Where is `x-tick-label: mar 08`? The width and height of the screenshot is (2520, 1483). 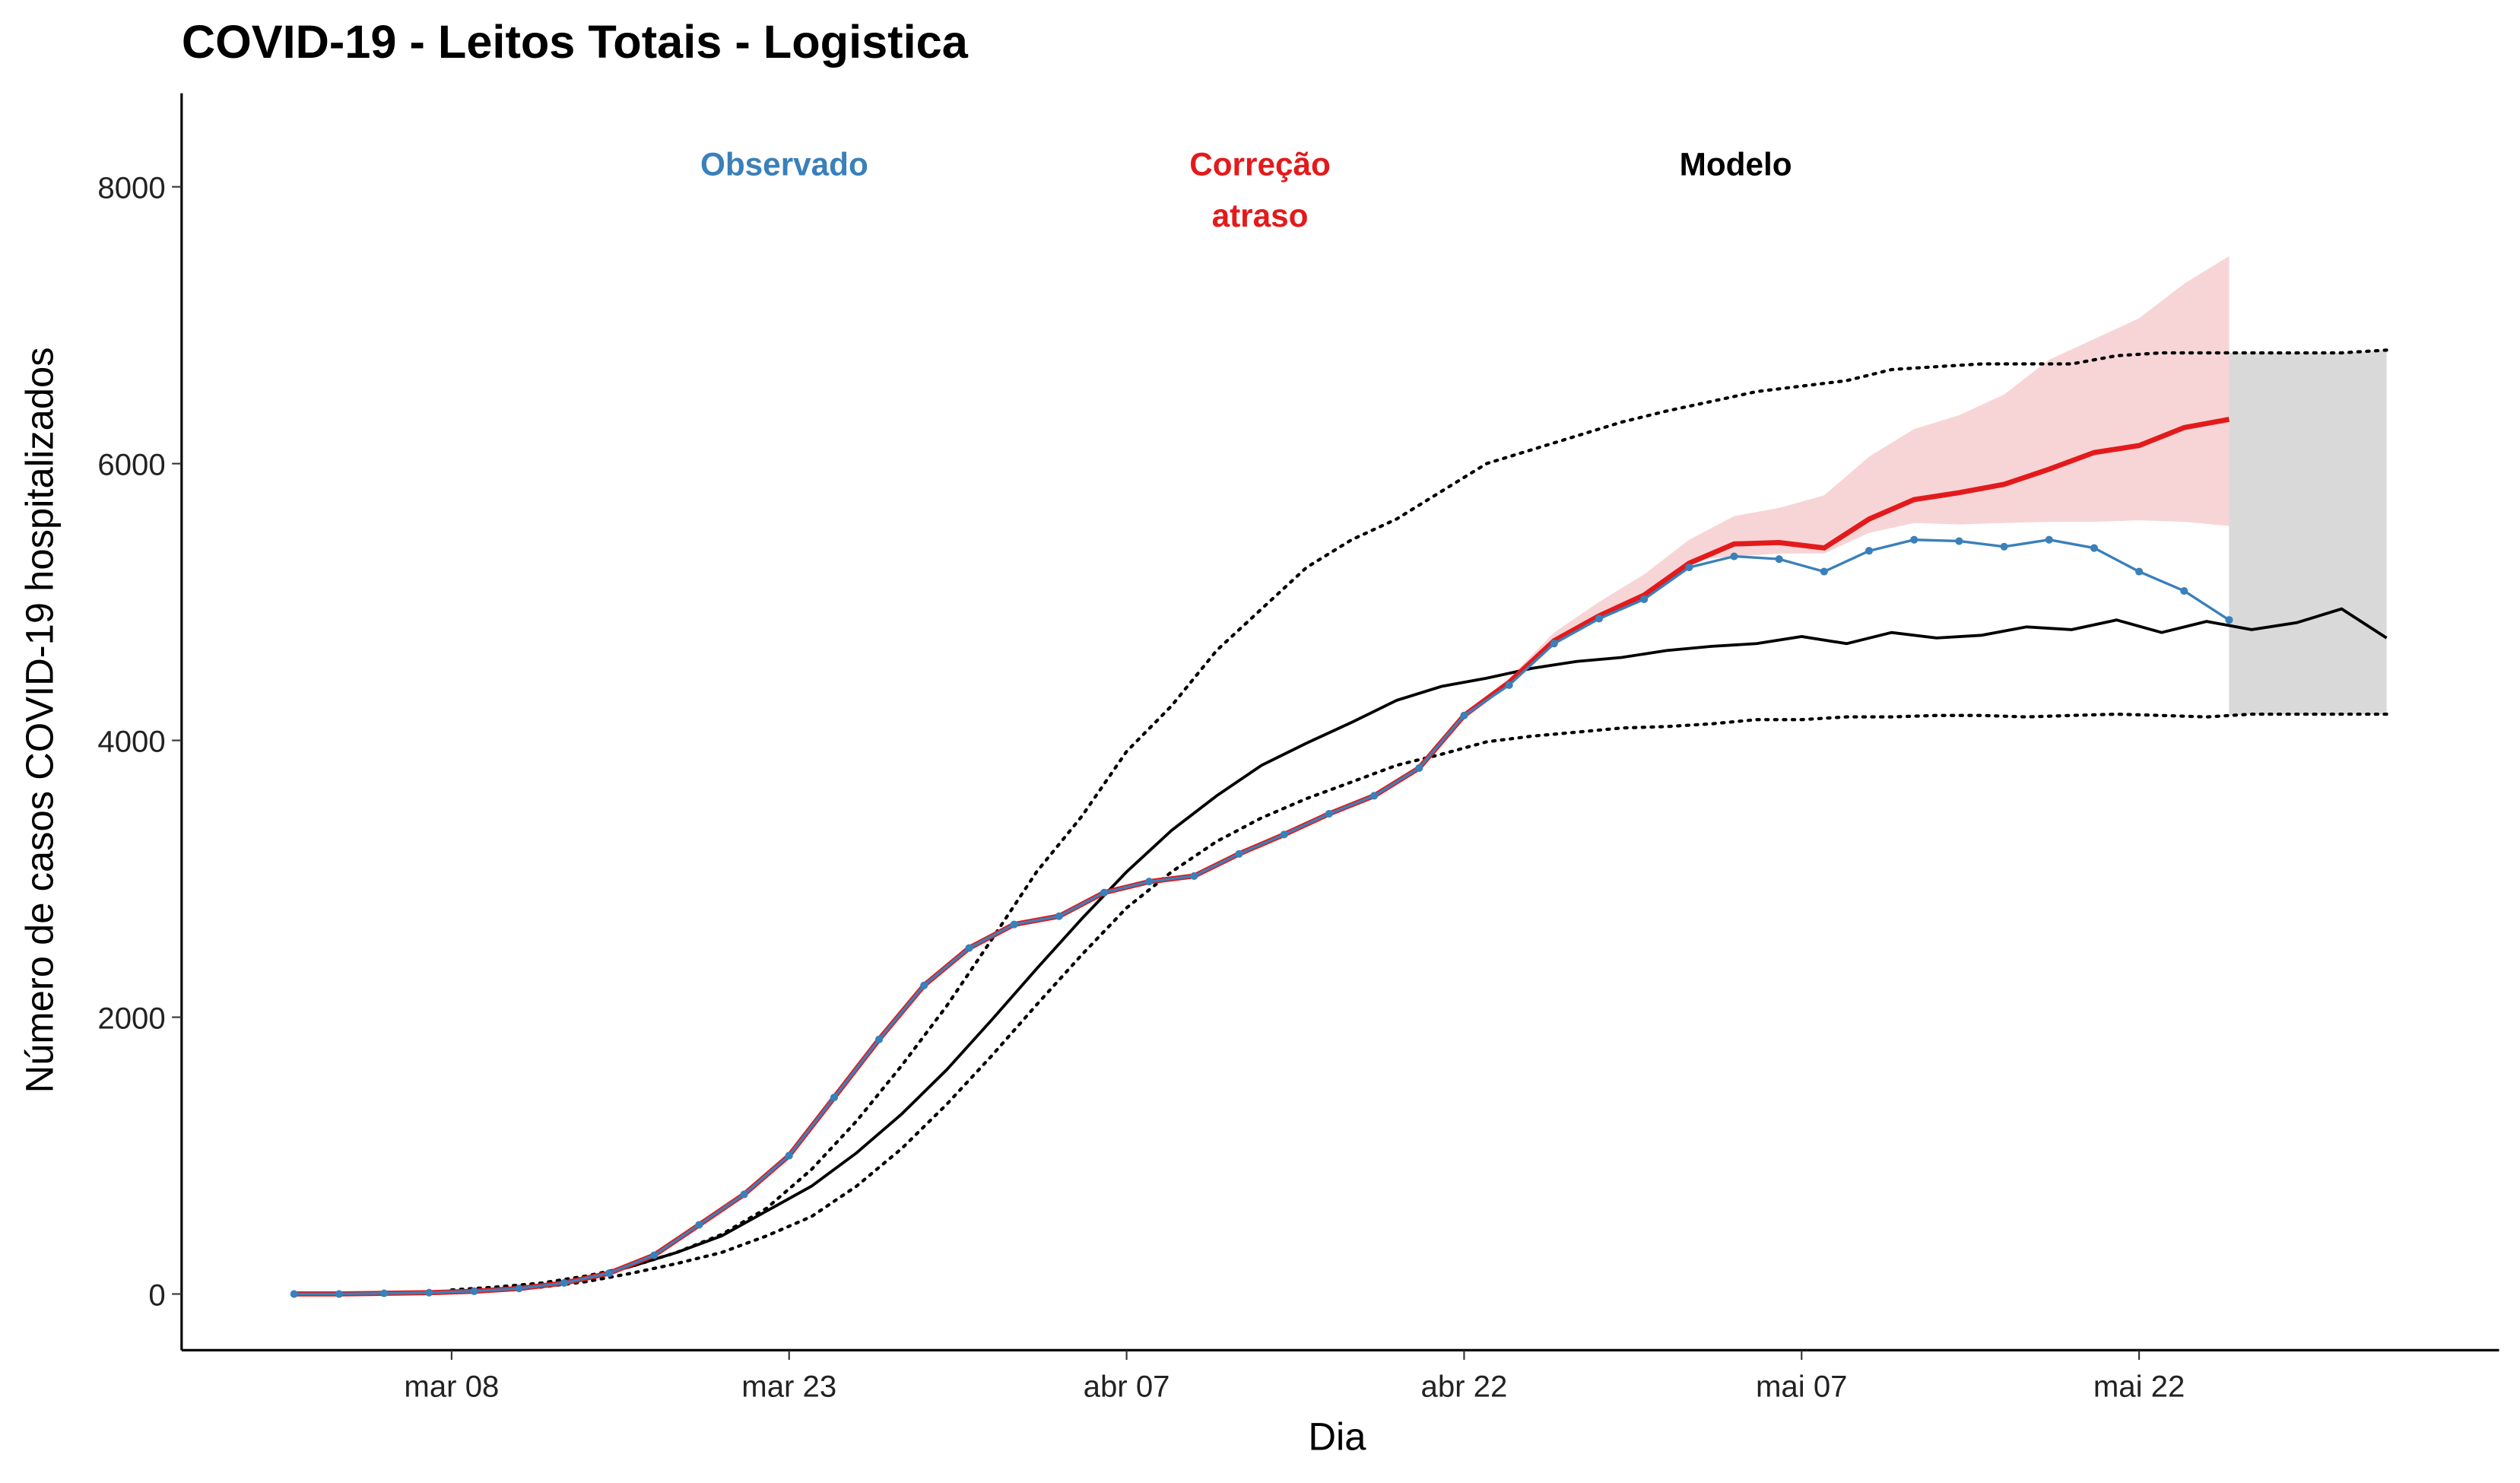
x-tick-label: mar 08 is located at coordinates (451, 1387).